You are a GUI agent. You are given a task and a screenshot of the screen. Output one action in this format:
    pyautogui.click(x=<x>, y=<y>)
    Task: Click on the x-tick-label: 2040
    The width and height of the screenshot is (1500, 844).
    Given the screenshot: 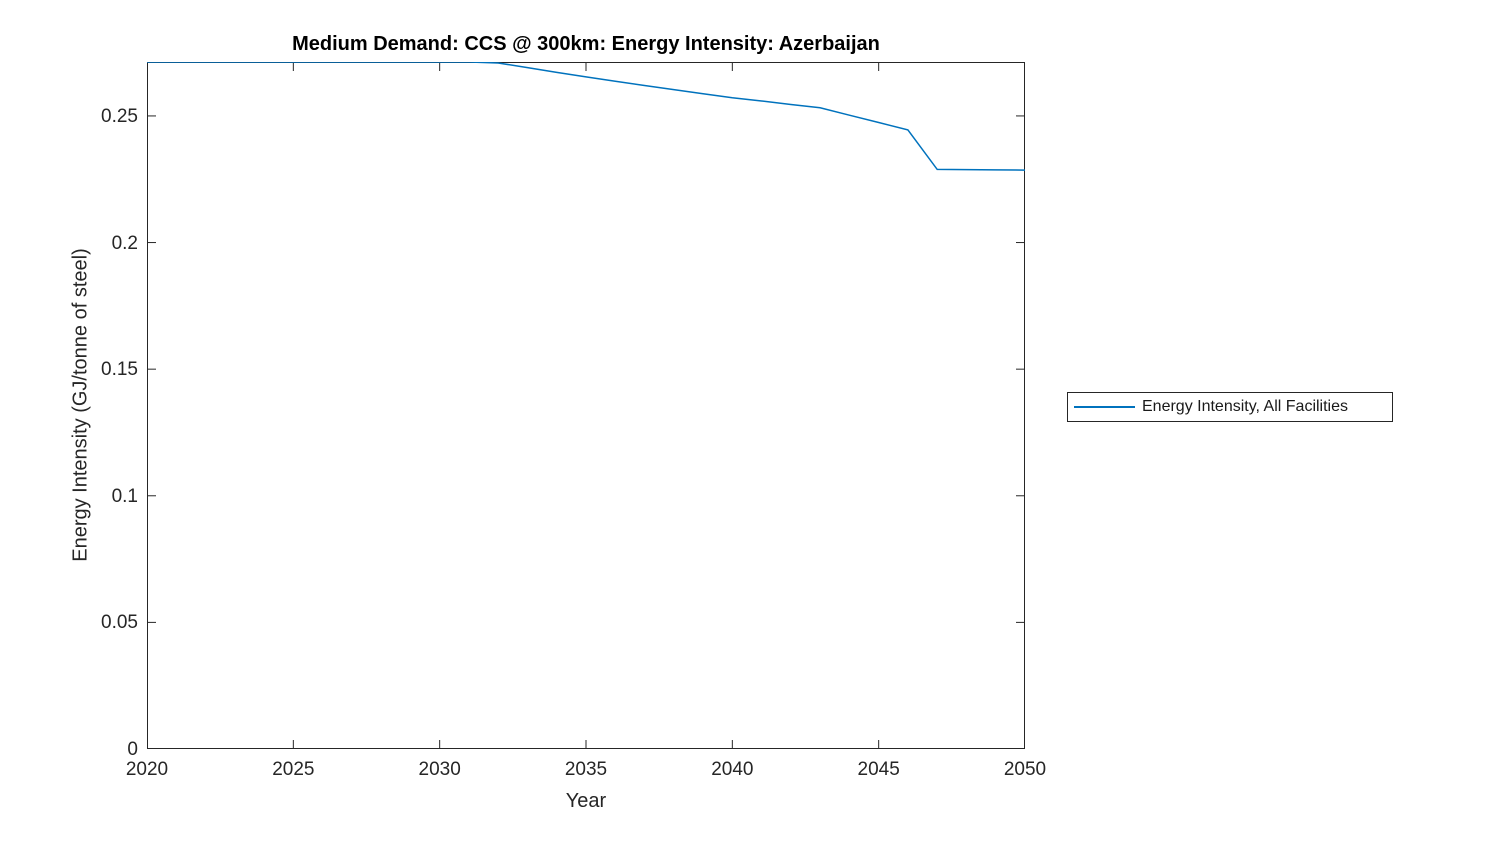 What is the action you would take?
    pyautogui.click(x=732, y=769)
    